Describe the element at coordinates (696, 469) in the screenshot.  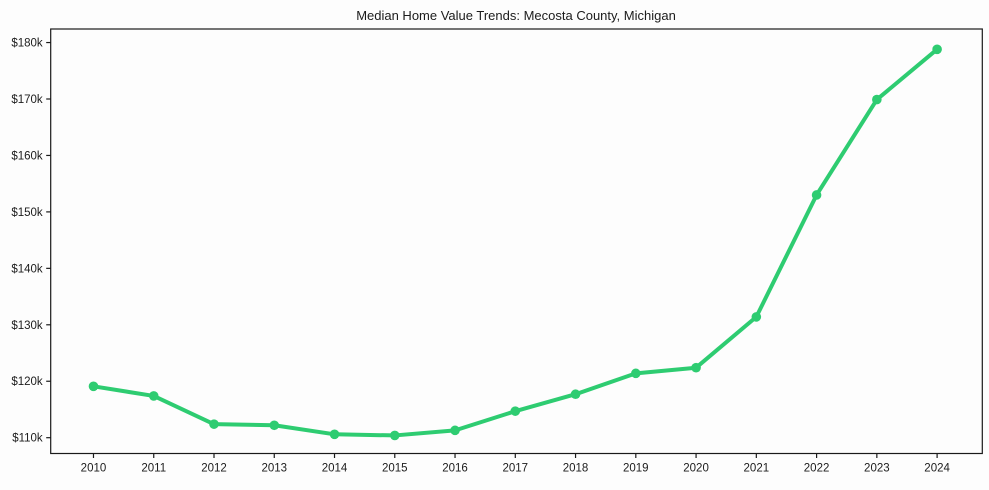
I see `x-tick-label: 2020` at that location.